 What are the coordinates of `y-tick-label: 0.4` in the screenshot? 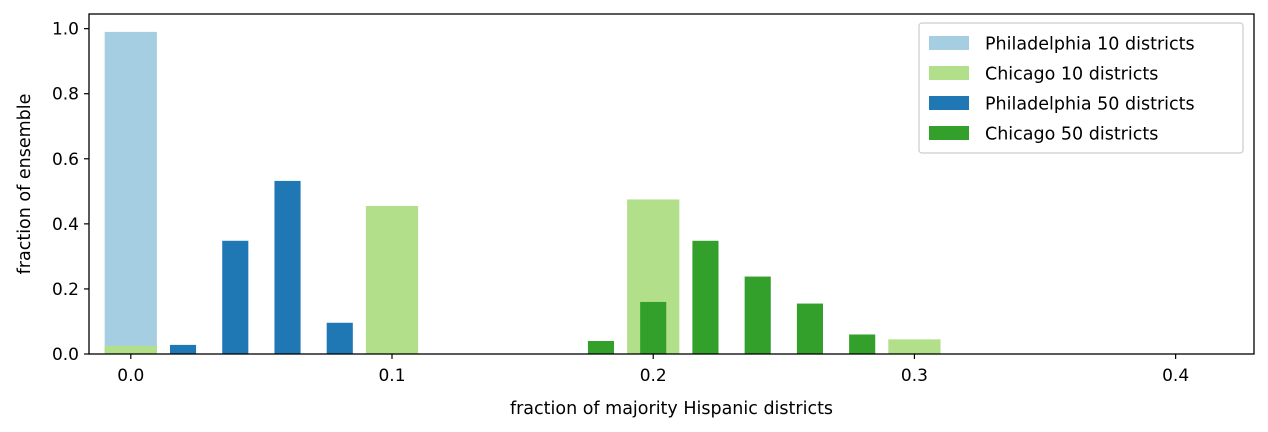 It's located at (65, 225).